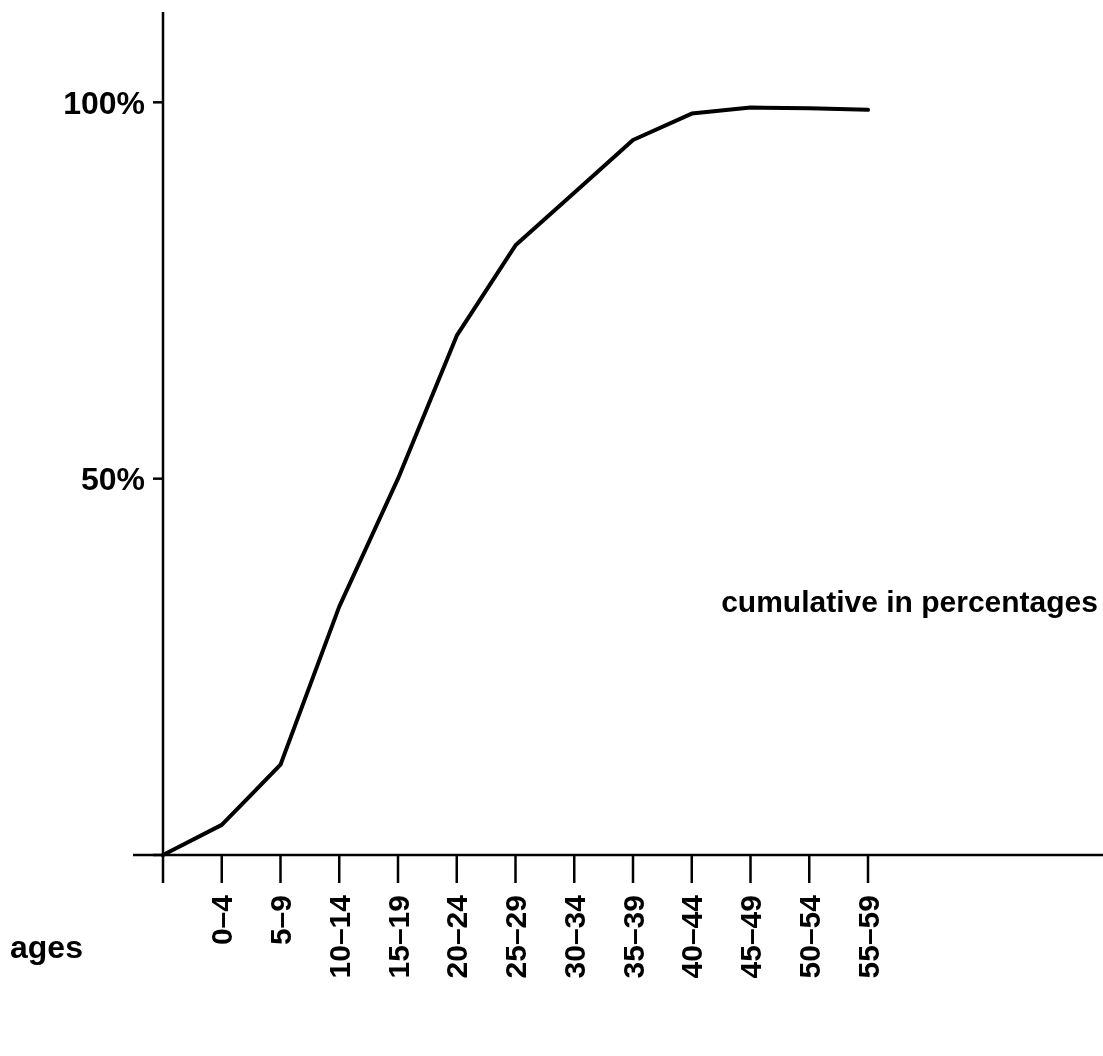 The width and height of the screenshot is (1103, 1056). What do you see at coordinates (457, 936) in the screenshot?
I see `x-tick-label: 20–24` at bounding box center [457, 936].